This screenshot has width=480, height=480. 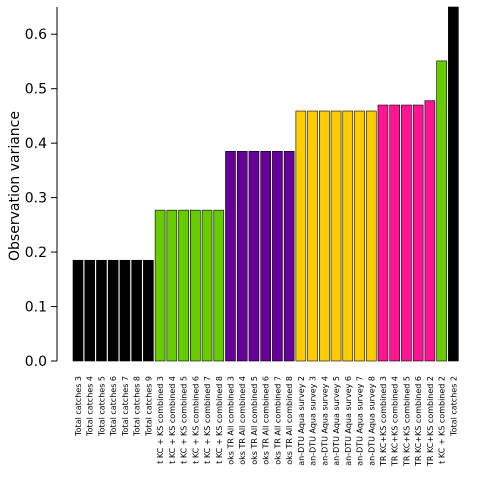 What do you see at coordinates (371, 421) in the screenshot?
I see `x-tick-label: an-DTU Aqua survey 8` at bounding box center [371, 421].